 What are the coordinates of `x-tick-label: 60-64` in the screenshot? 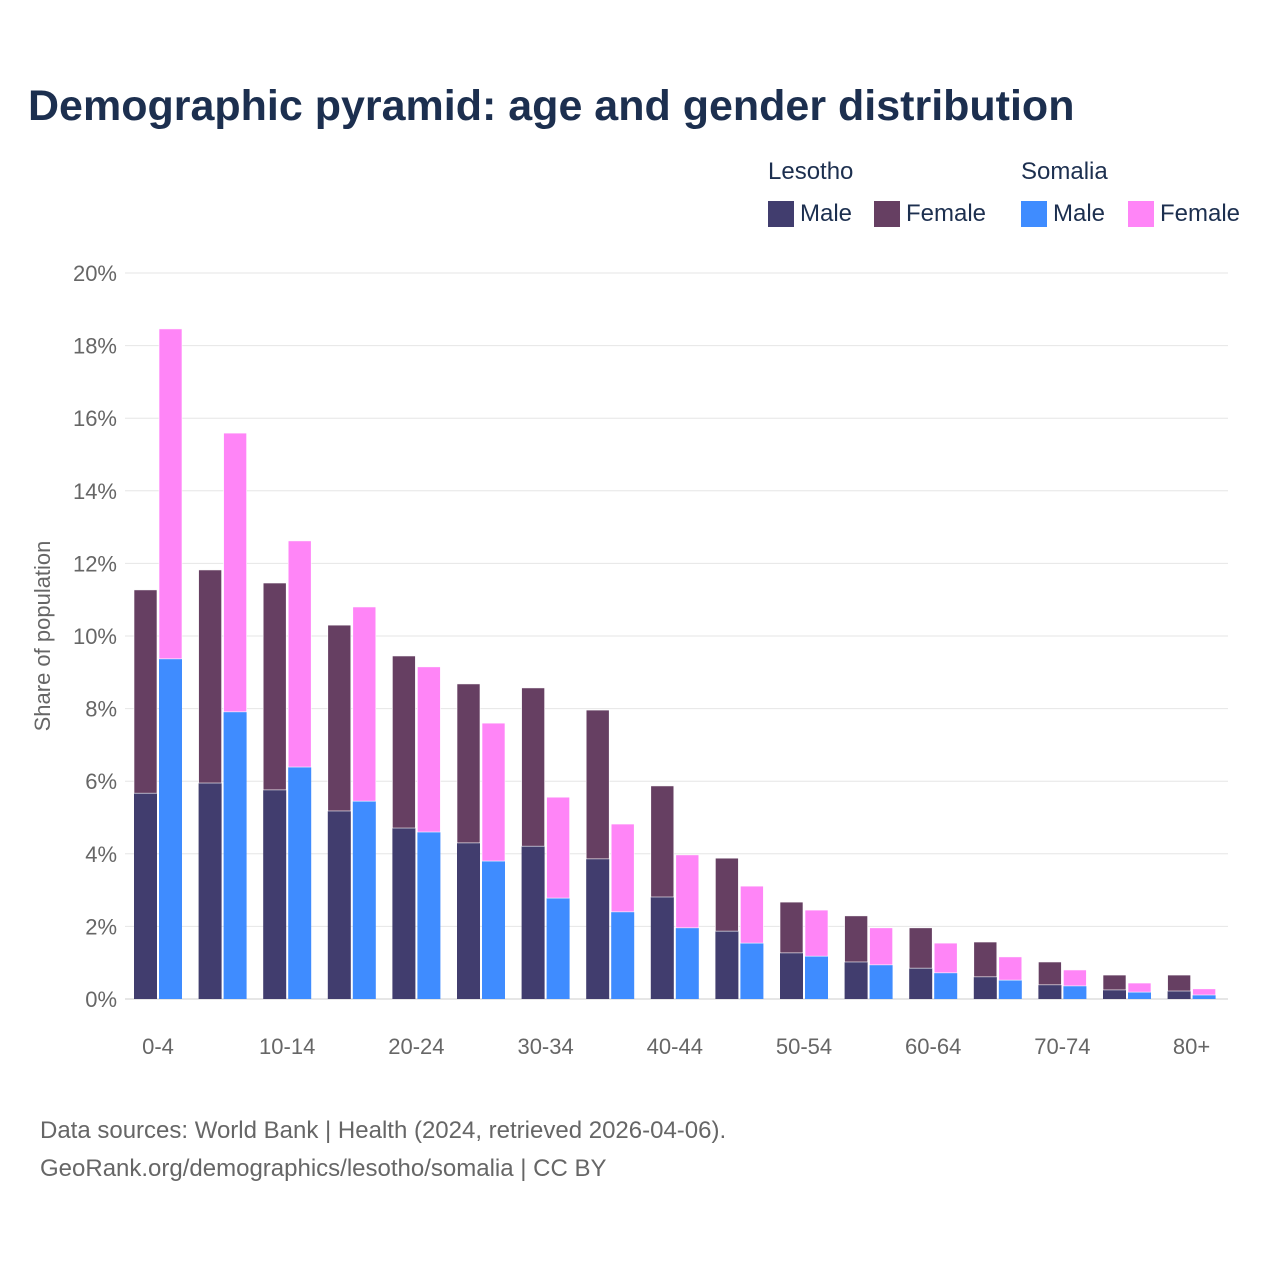 It's located at (933, 1046).